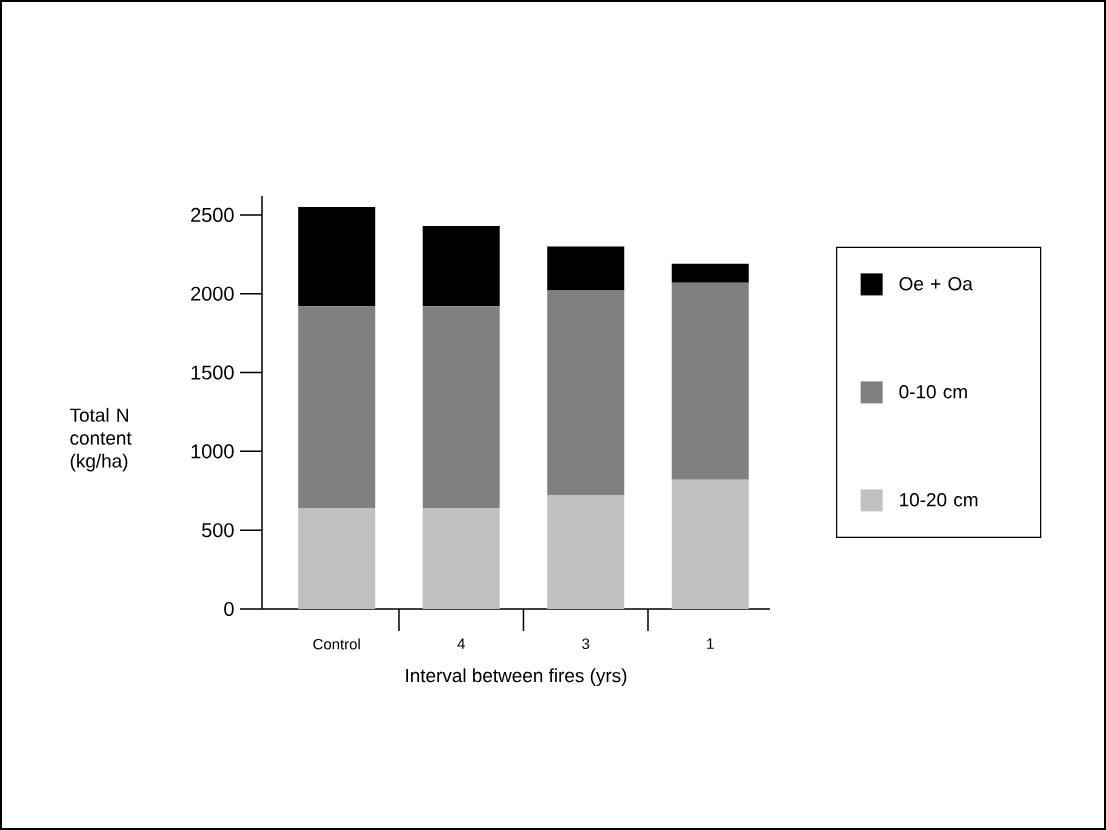  What do you see at coordinates (212, 372) in the screenshot?
I see `y-tick-label: 1500` at bounding box center [212, 372].